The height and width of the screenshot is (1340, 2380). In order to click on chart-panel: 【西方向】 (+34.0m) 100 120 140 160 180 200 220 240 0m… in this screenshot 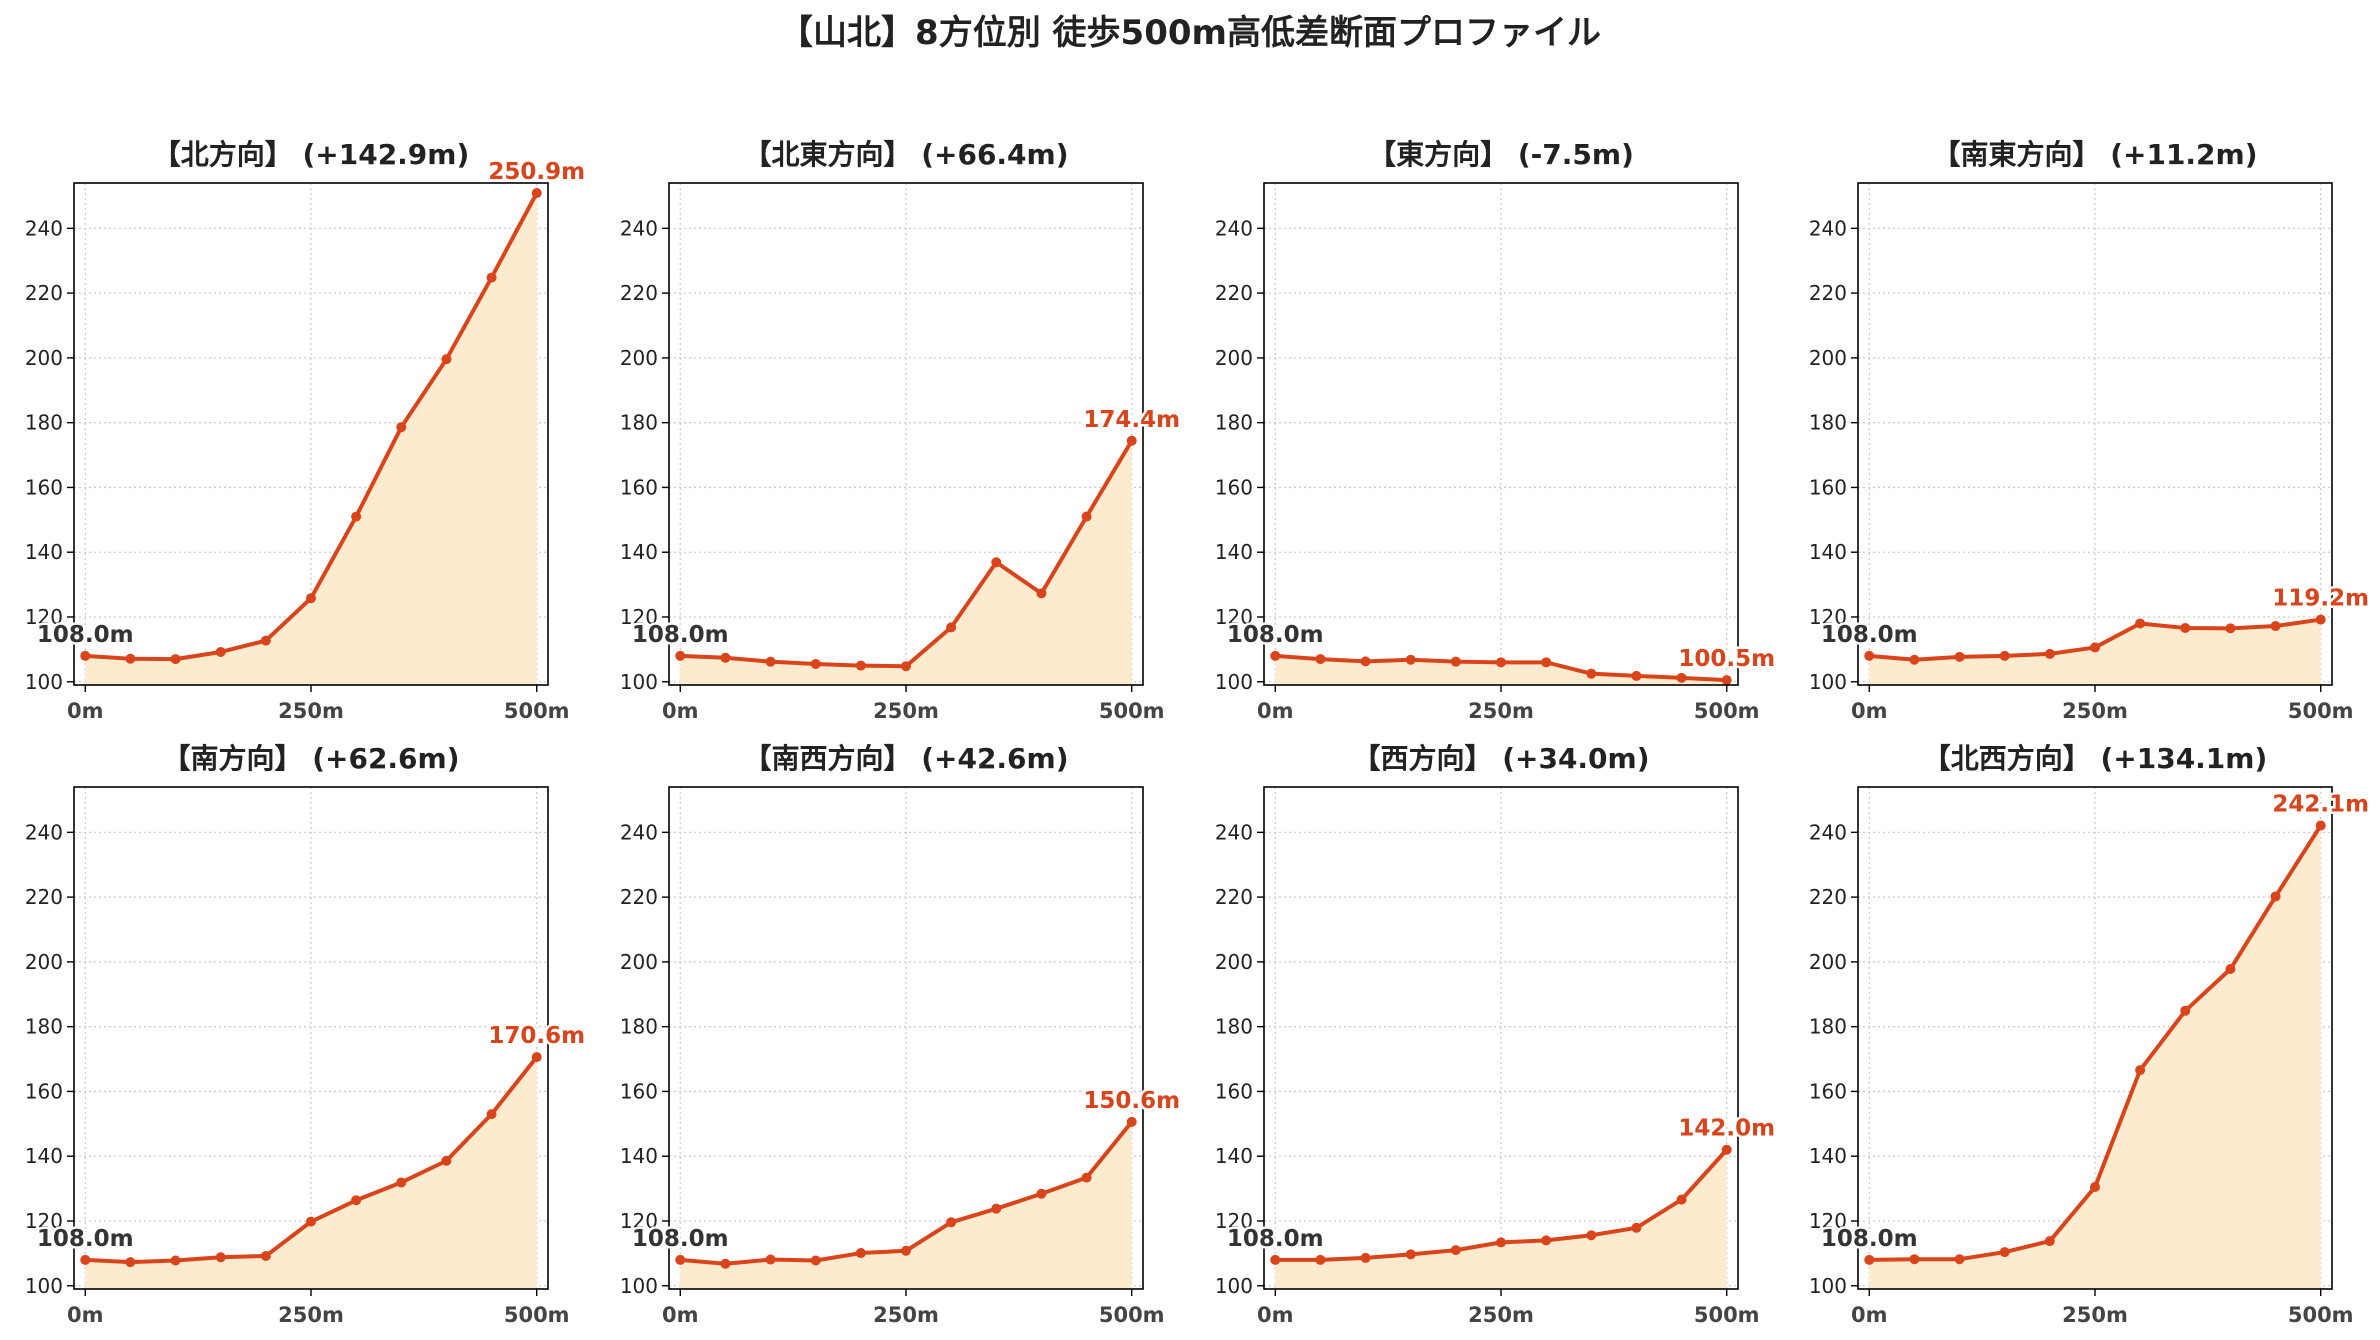, I will do `click(1496, 1034)`.